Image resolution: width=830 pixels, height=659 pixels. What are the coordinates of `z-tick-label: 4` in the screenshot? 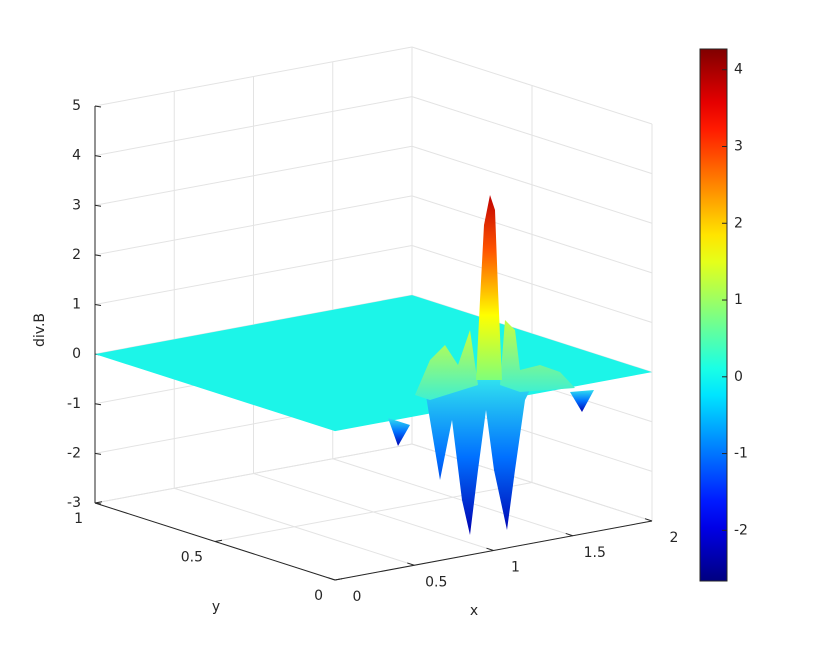 It's located at (76, 156).